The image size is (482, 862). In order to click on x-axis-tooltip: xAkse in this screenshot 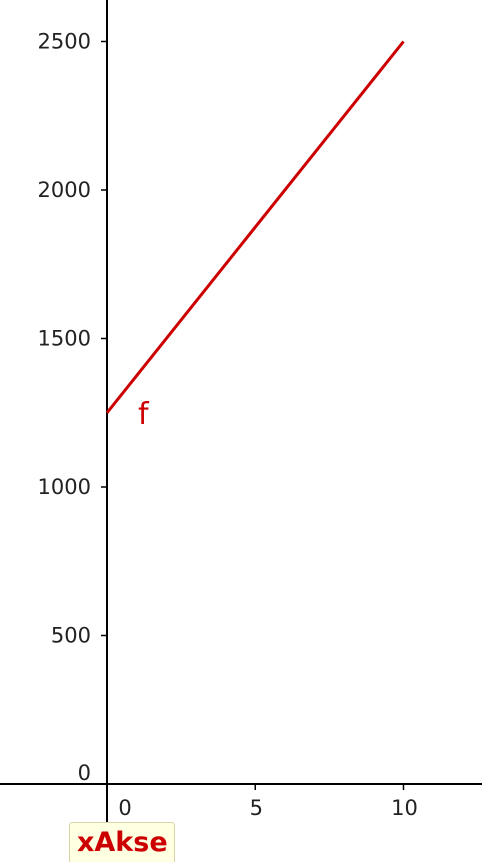, I will do `click(122, 842)`.